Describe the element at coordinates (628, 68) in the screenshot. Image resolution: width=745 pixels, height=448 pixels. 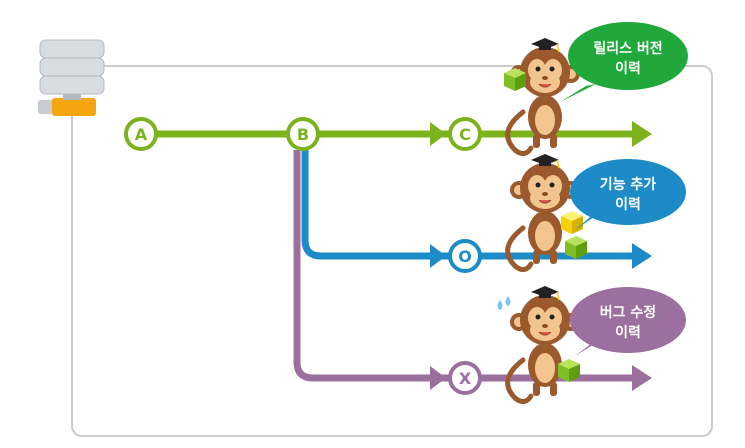
I see `release-bubble-line2: 이력` at that location.